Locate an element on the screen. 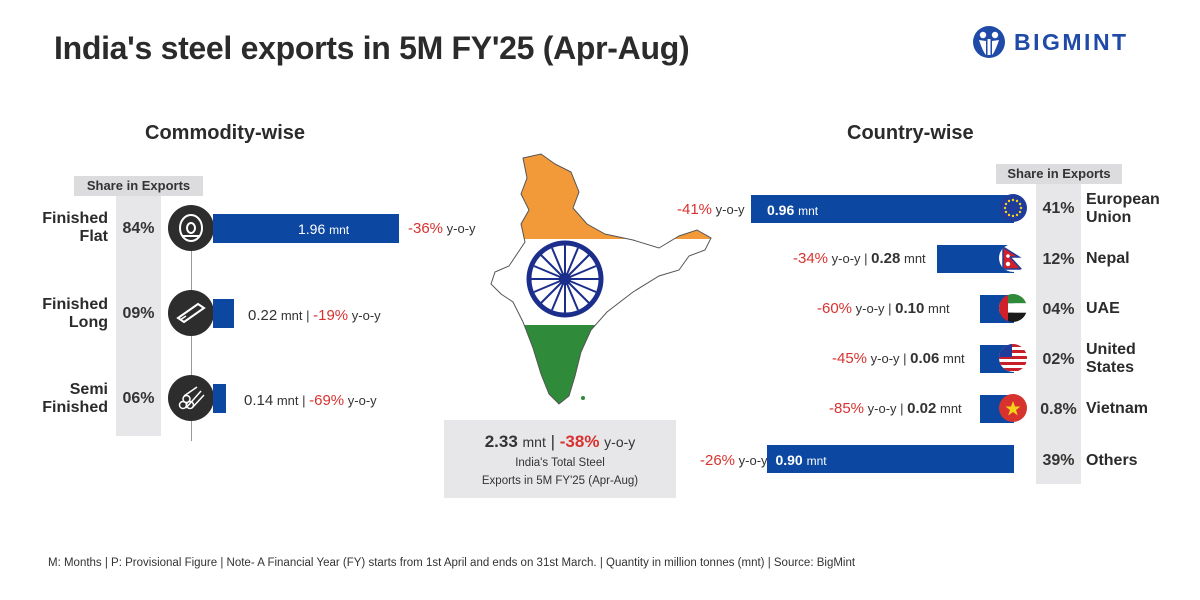  commodity-bar-label: 1.96 mnt is located at coordinates (324, 229).